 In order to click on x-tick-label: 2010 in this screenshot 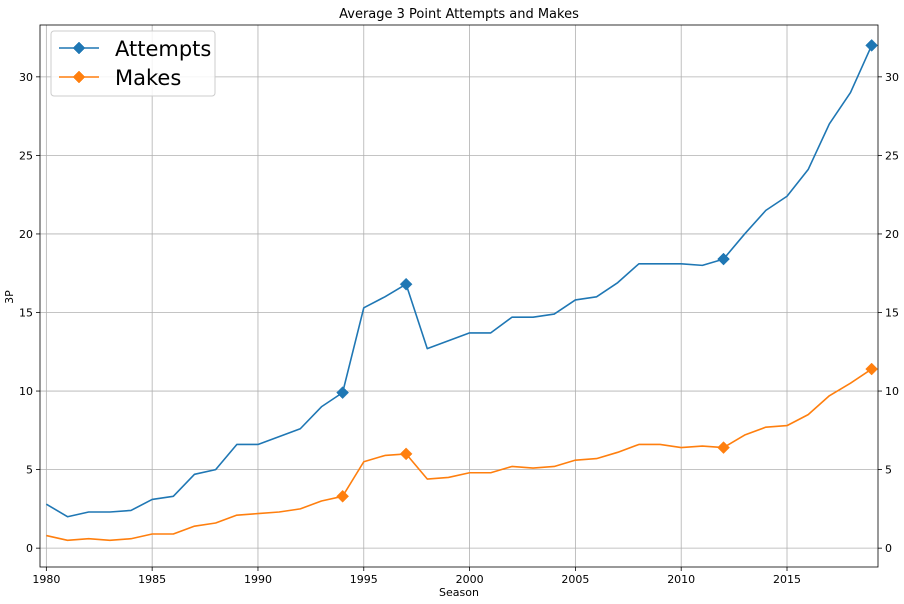, I will do `click(681, 579)`.